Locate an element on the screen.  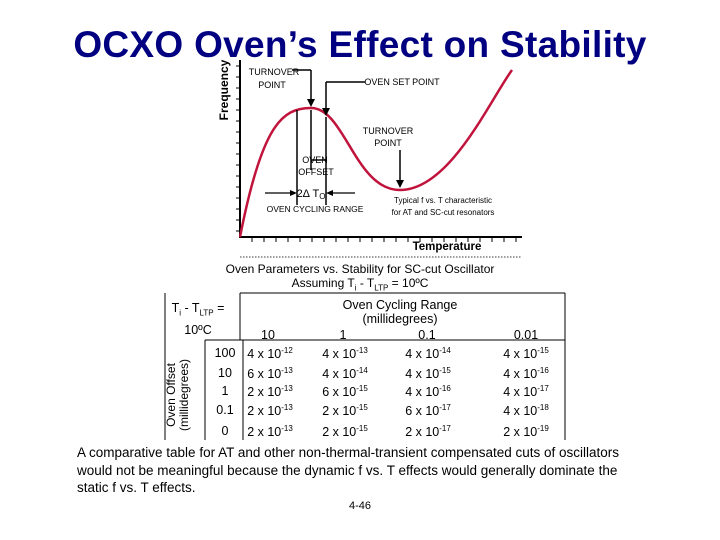
oven-offset-label-line1: OVEN is located at coordinates (315, 160).